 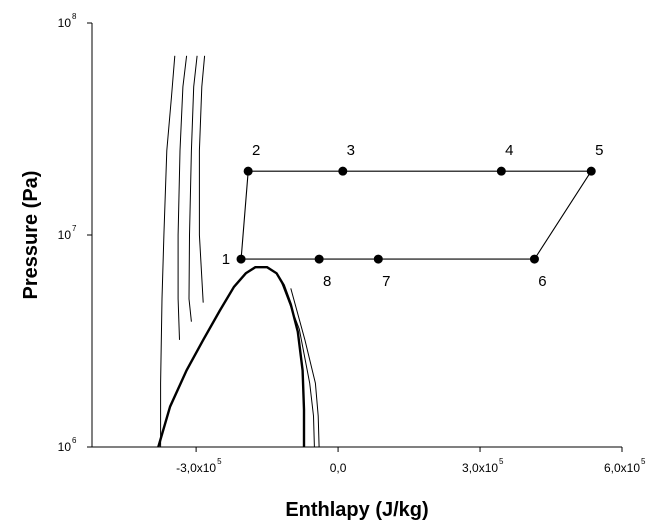 I want to click on saturation-dome-line, so click(x=231, y=357).